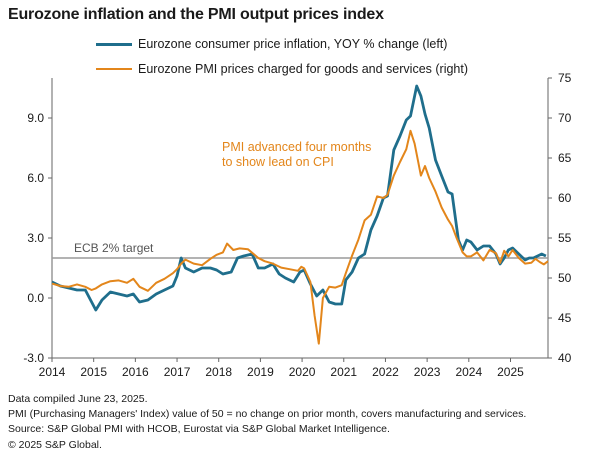  What do you see at coordinates (52, 372) in the screenshot?
I see `x-tick-label: 2014` at bounding box center [52, 372].